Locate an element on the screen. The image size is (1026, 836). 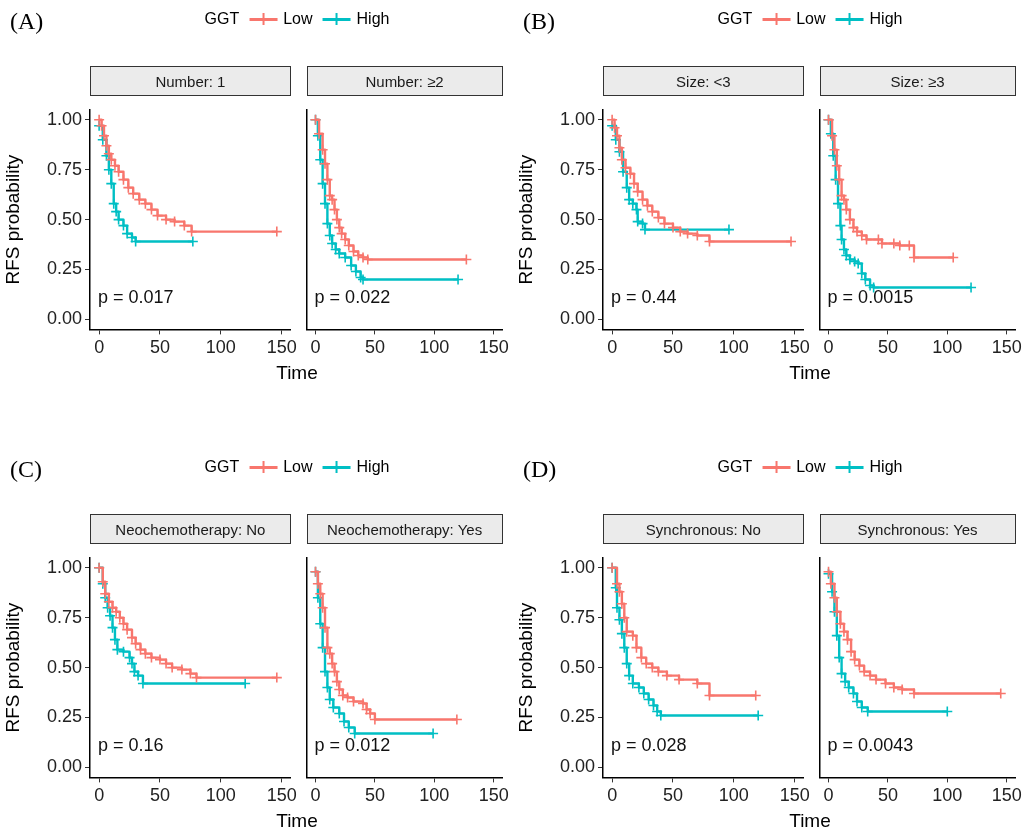
annotation: p = 0.022 is located at coordinates (352, 297).